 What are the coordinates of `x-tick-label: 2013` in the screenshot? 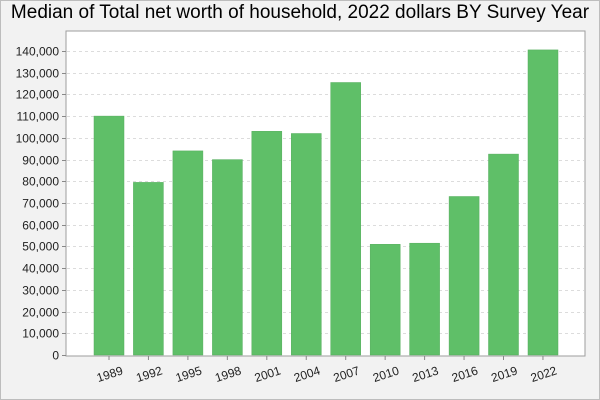 It's located at (426, 374).